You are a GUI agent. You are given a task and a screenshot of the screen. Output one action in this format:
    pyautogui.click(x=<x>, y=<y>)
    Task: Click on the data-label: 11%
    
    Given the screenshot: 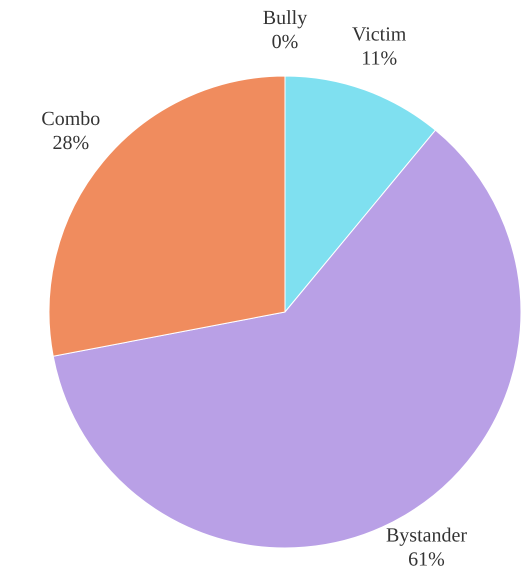 What is the action you would take?
    pyautogui.click(x=379, y=58)
    